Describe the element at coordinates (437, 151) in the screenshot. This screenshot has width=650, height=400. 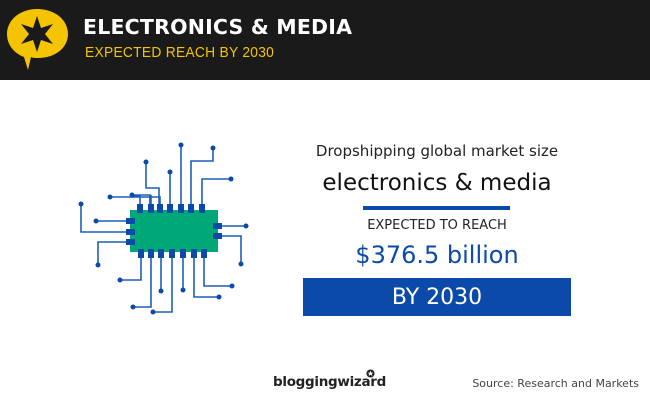
I see `stat-intro: Dropshipping global market size` at that location.